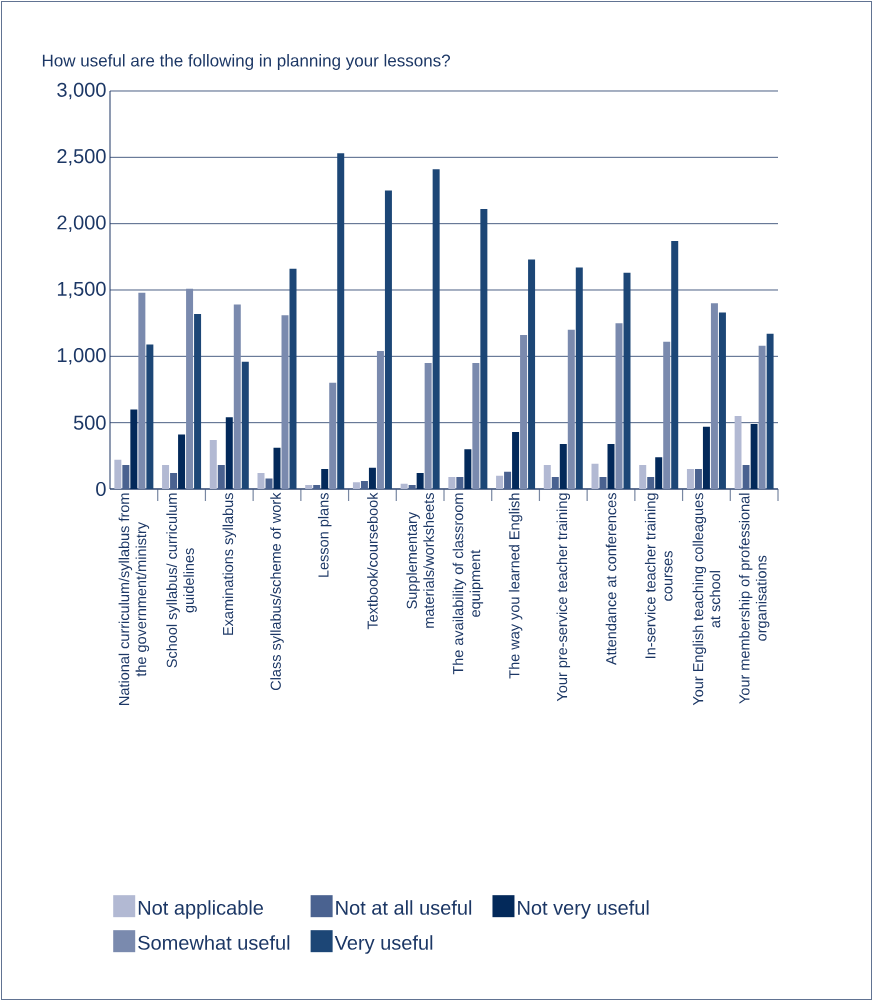  Describe the element at coordinates (404, 907) in the screenshot. I see `legend-label: Not at all useful` at that location.